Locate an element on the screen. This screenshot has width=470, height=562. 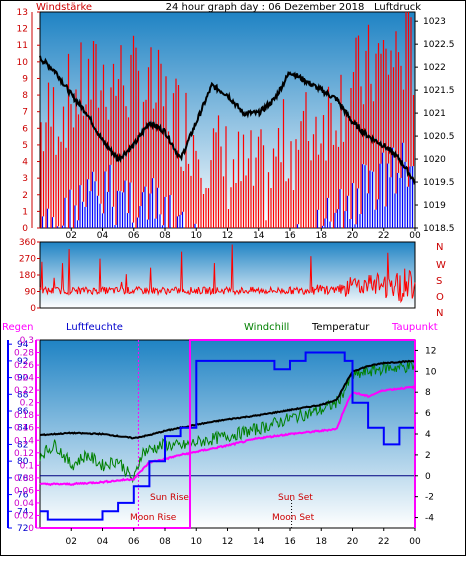
dir-label-w: W is located at coordinates (441, 265).